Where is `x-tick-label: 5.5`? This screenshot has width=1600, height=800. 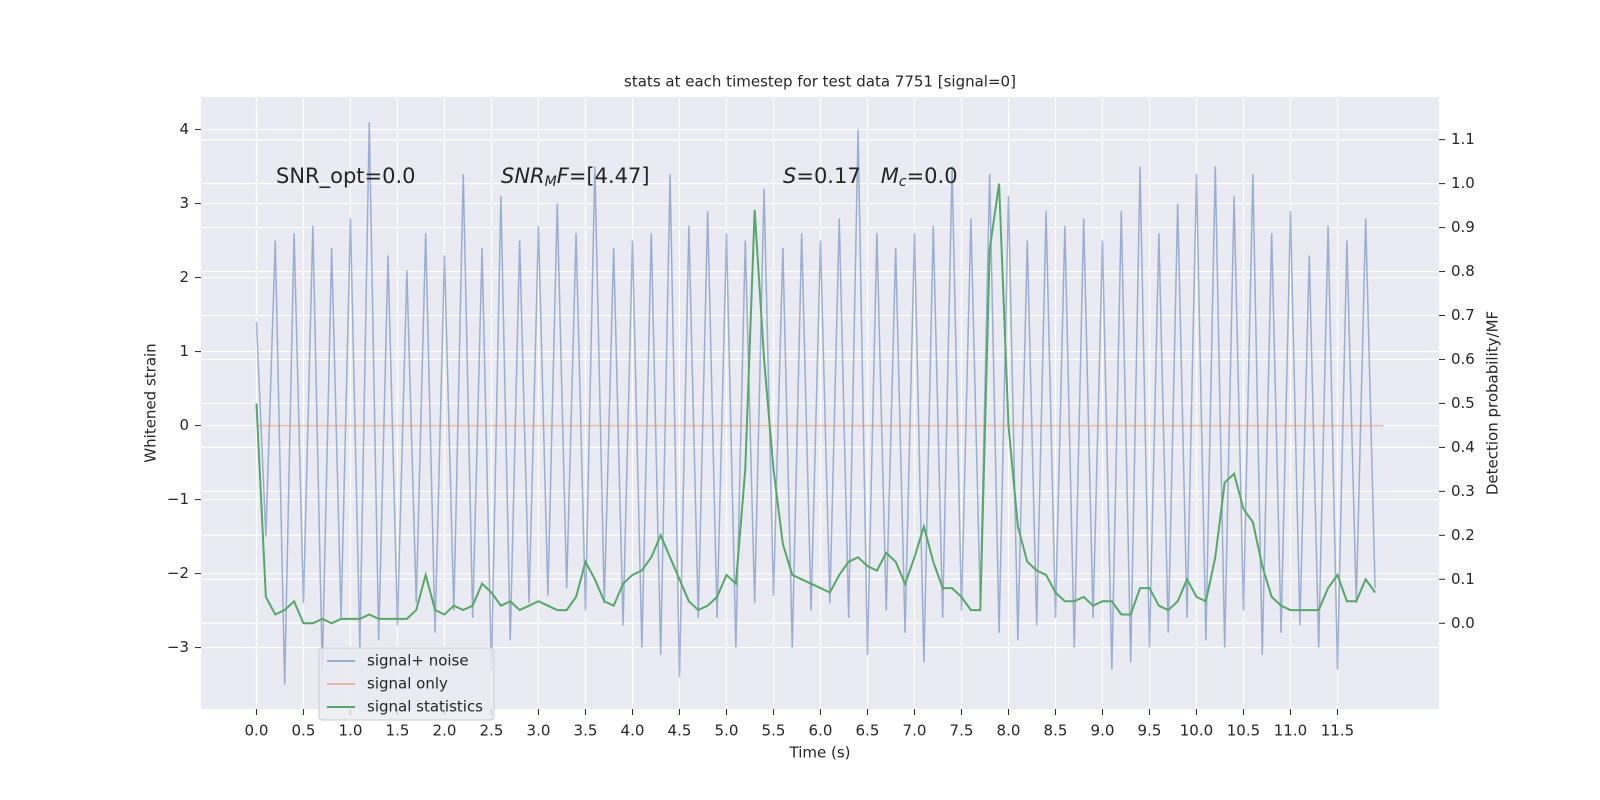
x-tick-label: 5.5 is located at coordinates (774, 731).